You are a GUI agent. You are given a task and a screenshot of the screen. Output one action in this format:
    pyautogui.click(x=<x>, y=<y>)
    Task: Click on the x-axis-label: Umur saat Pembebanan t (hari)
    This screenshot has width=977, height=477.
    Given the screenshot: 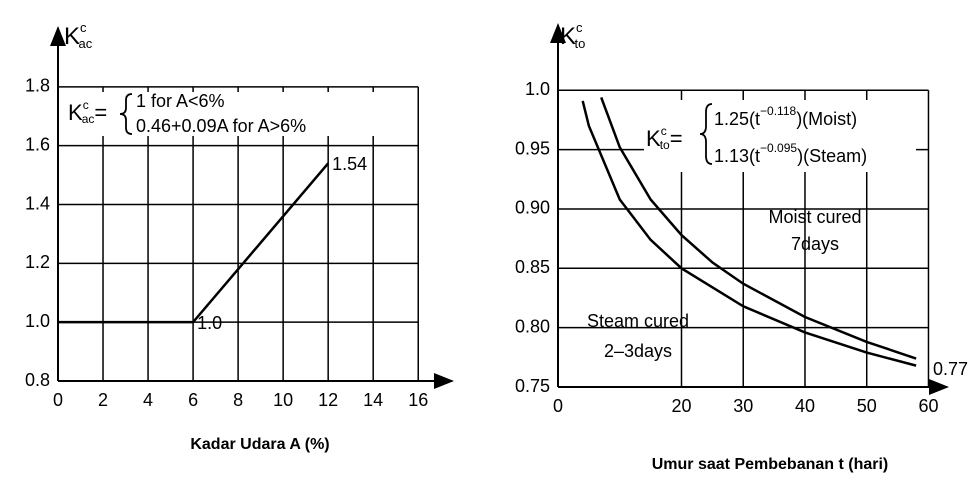 What is the action you would take?
    pyautogui.click(x=770, y=464)
    